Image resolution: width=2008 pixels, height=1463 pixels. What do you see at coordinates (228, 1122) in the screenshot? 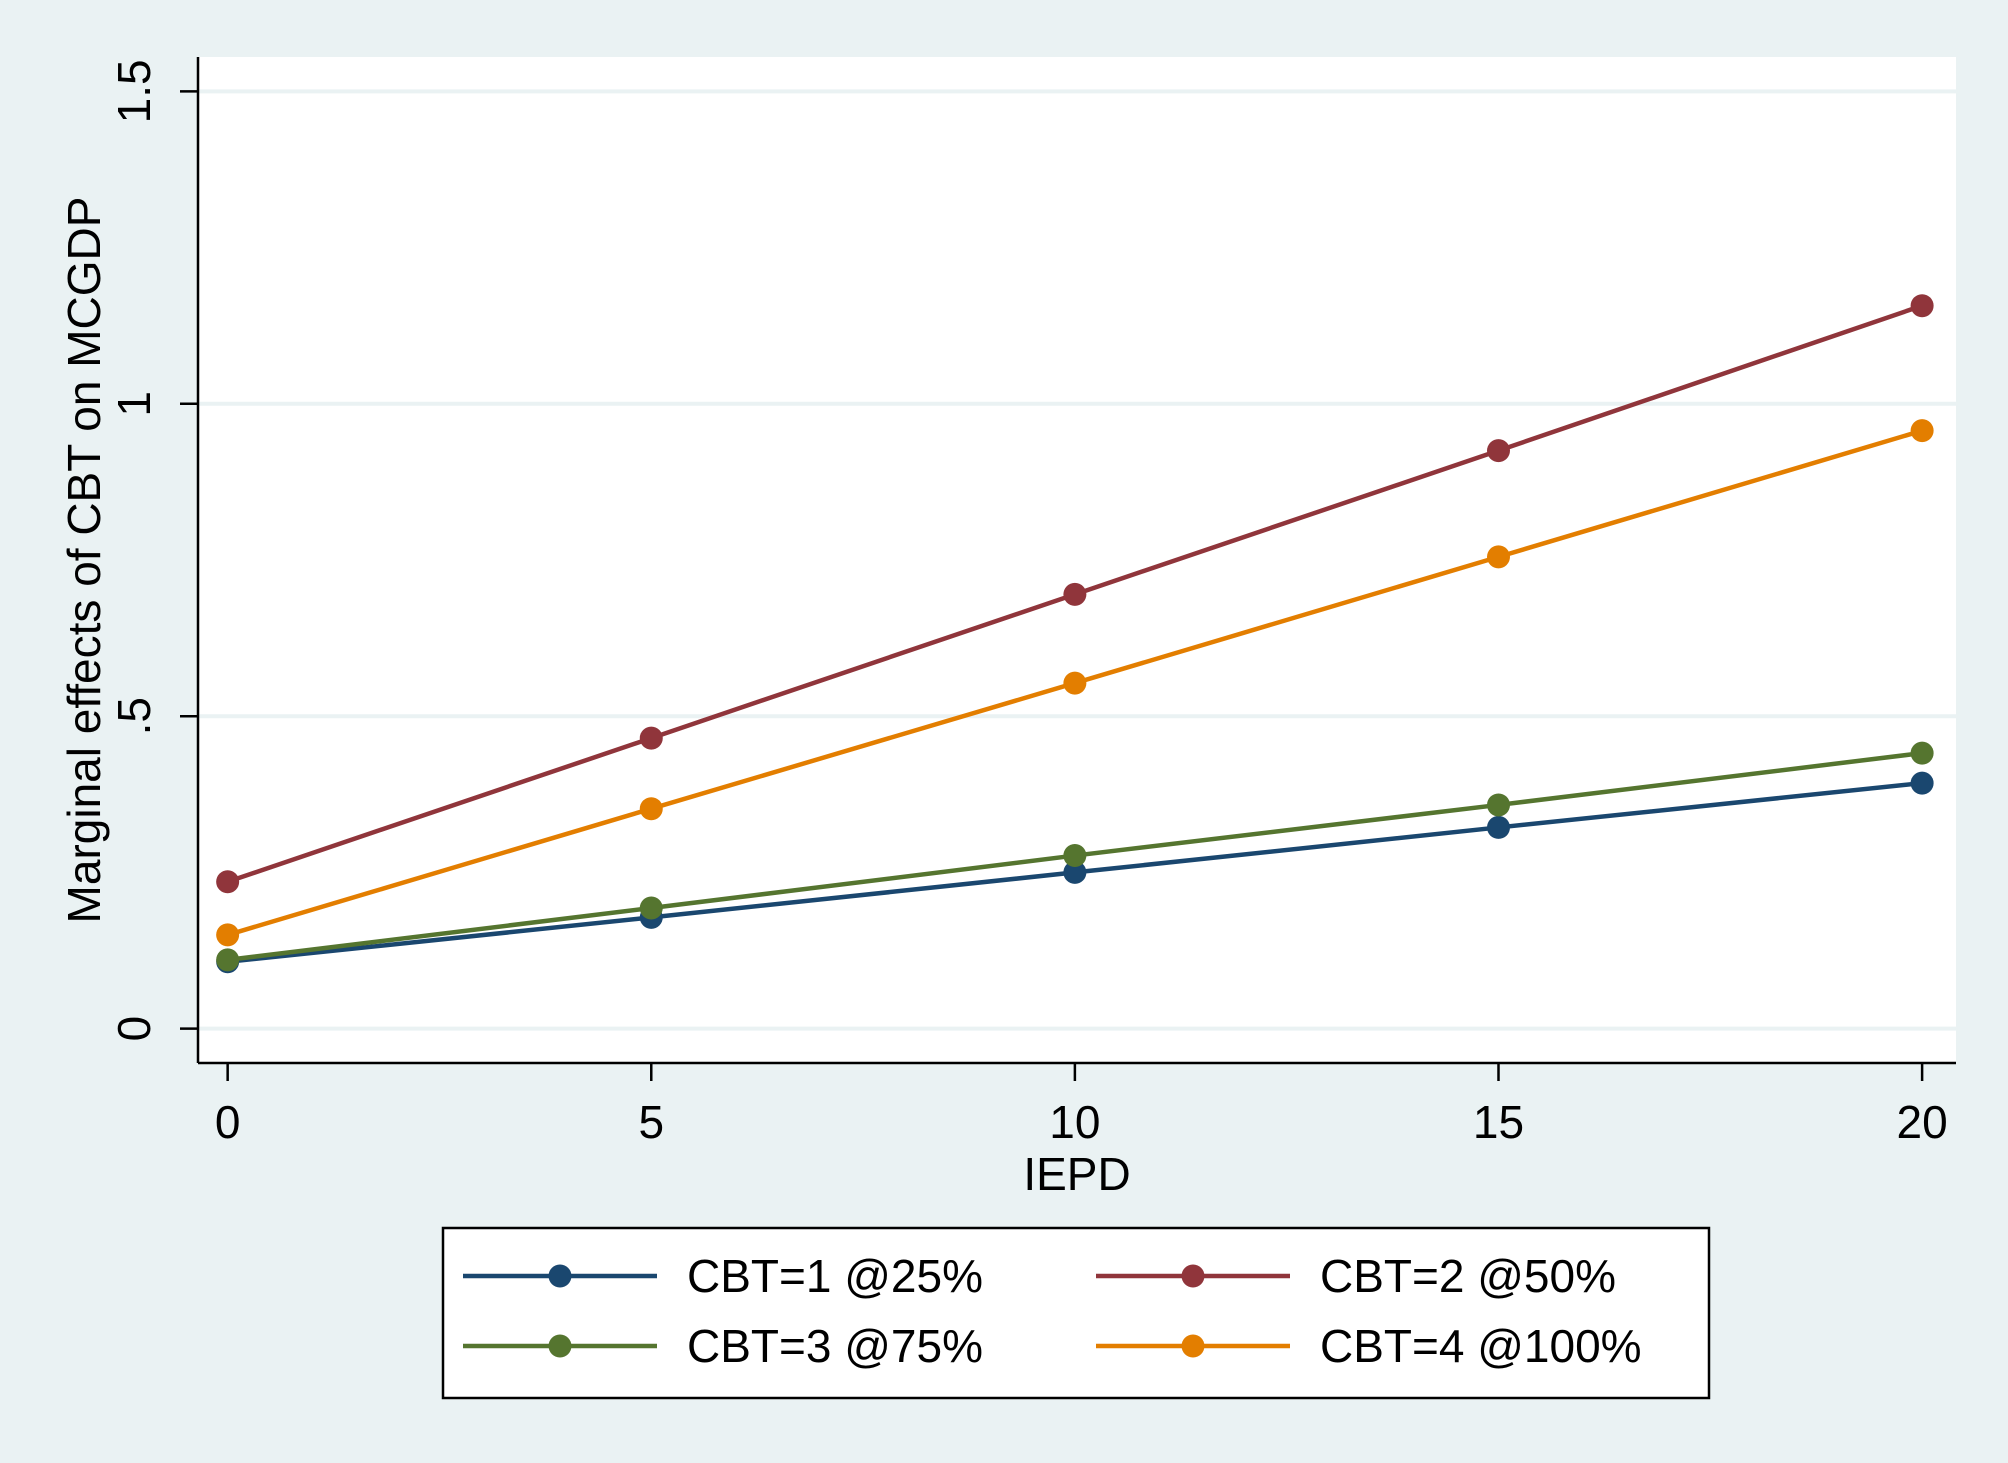
I see `x-tick-label: 0` at bounding box center [228, 1122].